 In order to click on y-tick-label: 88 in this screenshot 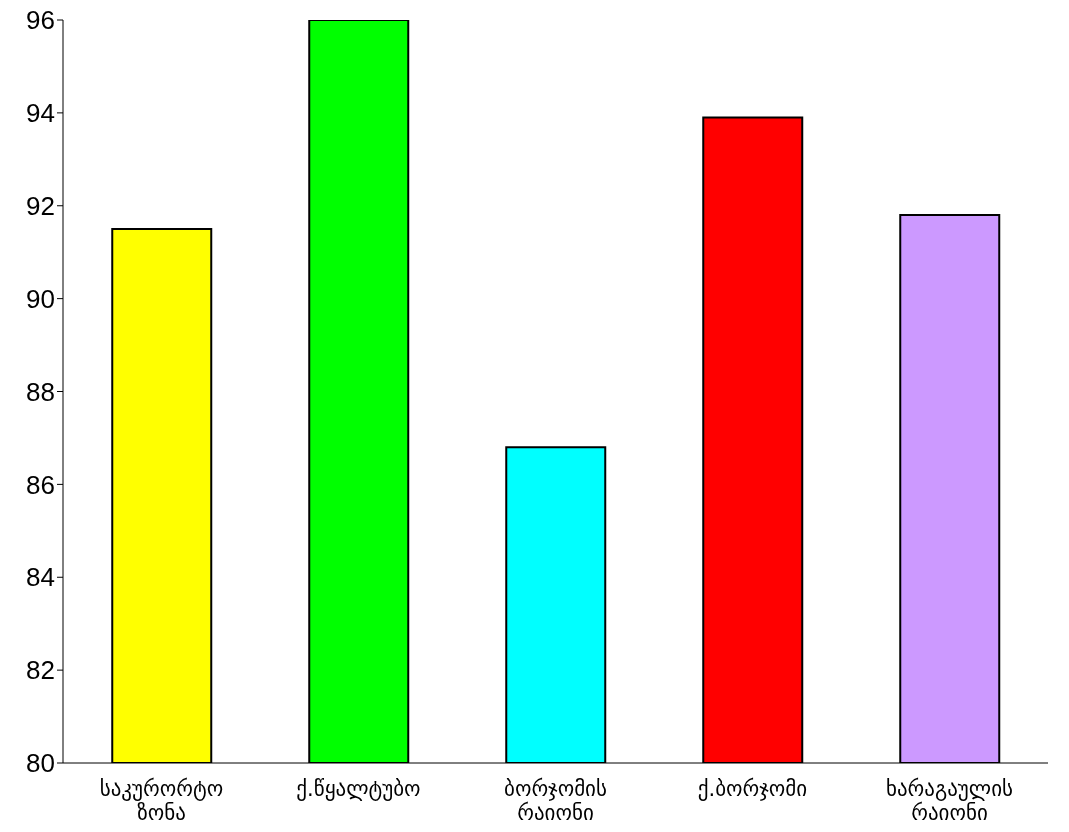, I will do `click(40, 391)`.